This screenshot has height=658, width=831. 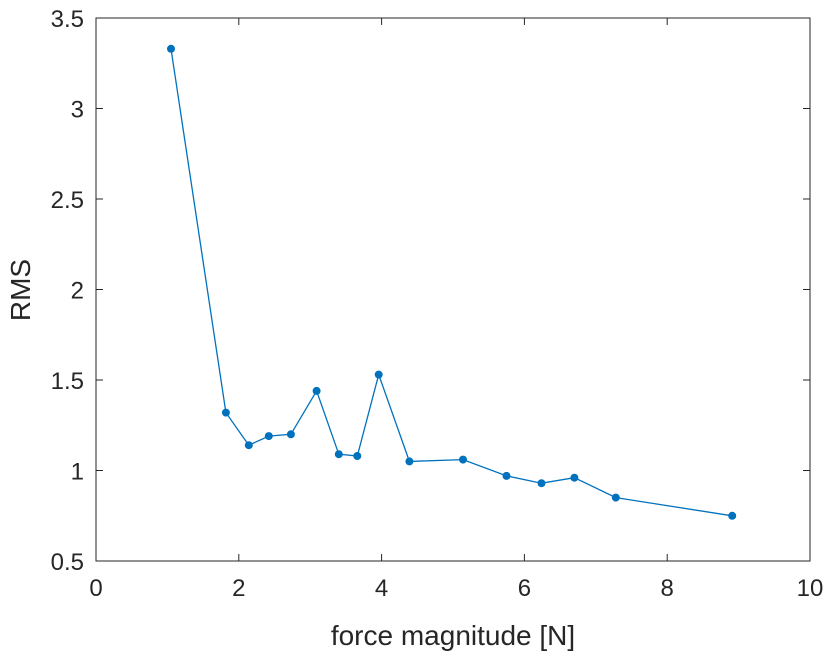 I want to click on y-tick-label: 2, so click(x=77, y=291).